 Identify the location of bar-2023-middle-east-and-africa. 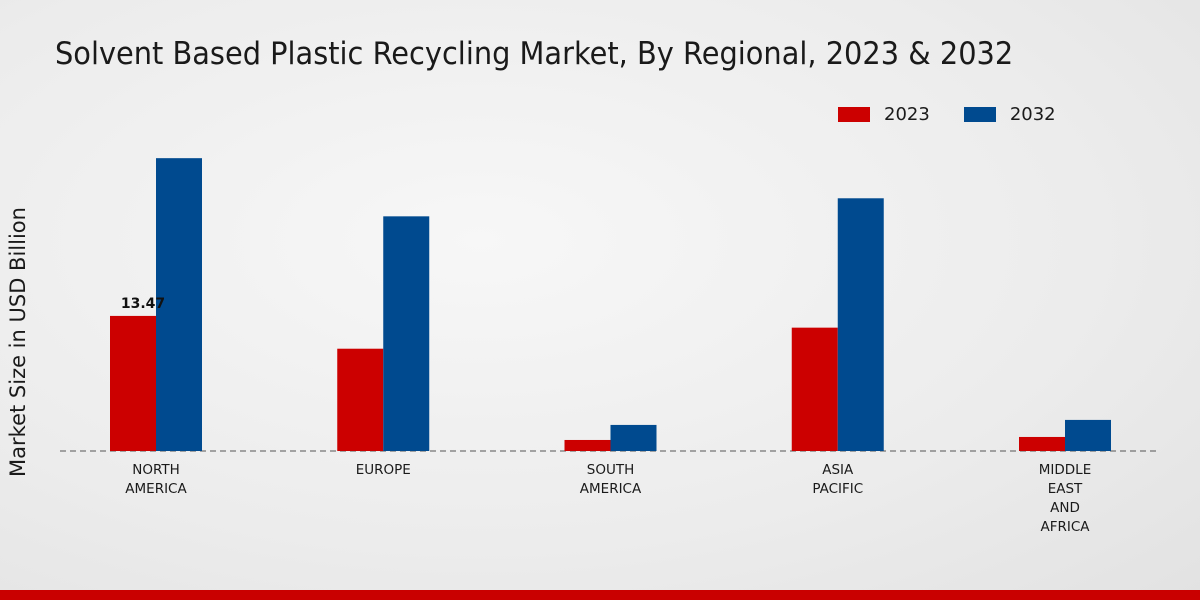
(1042, 443).